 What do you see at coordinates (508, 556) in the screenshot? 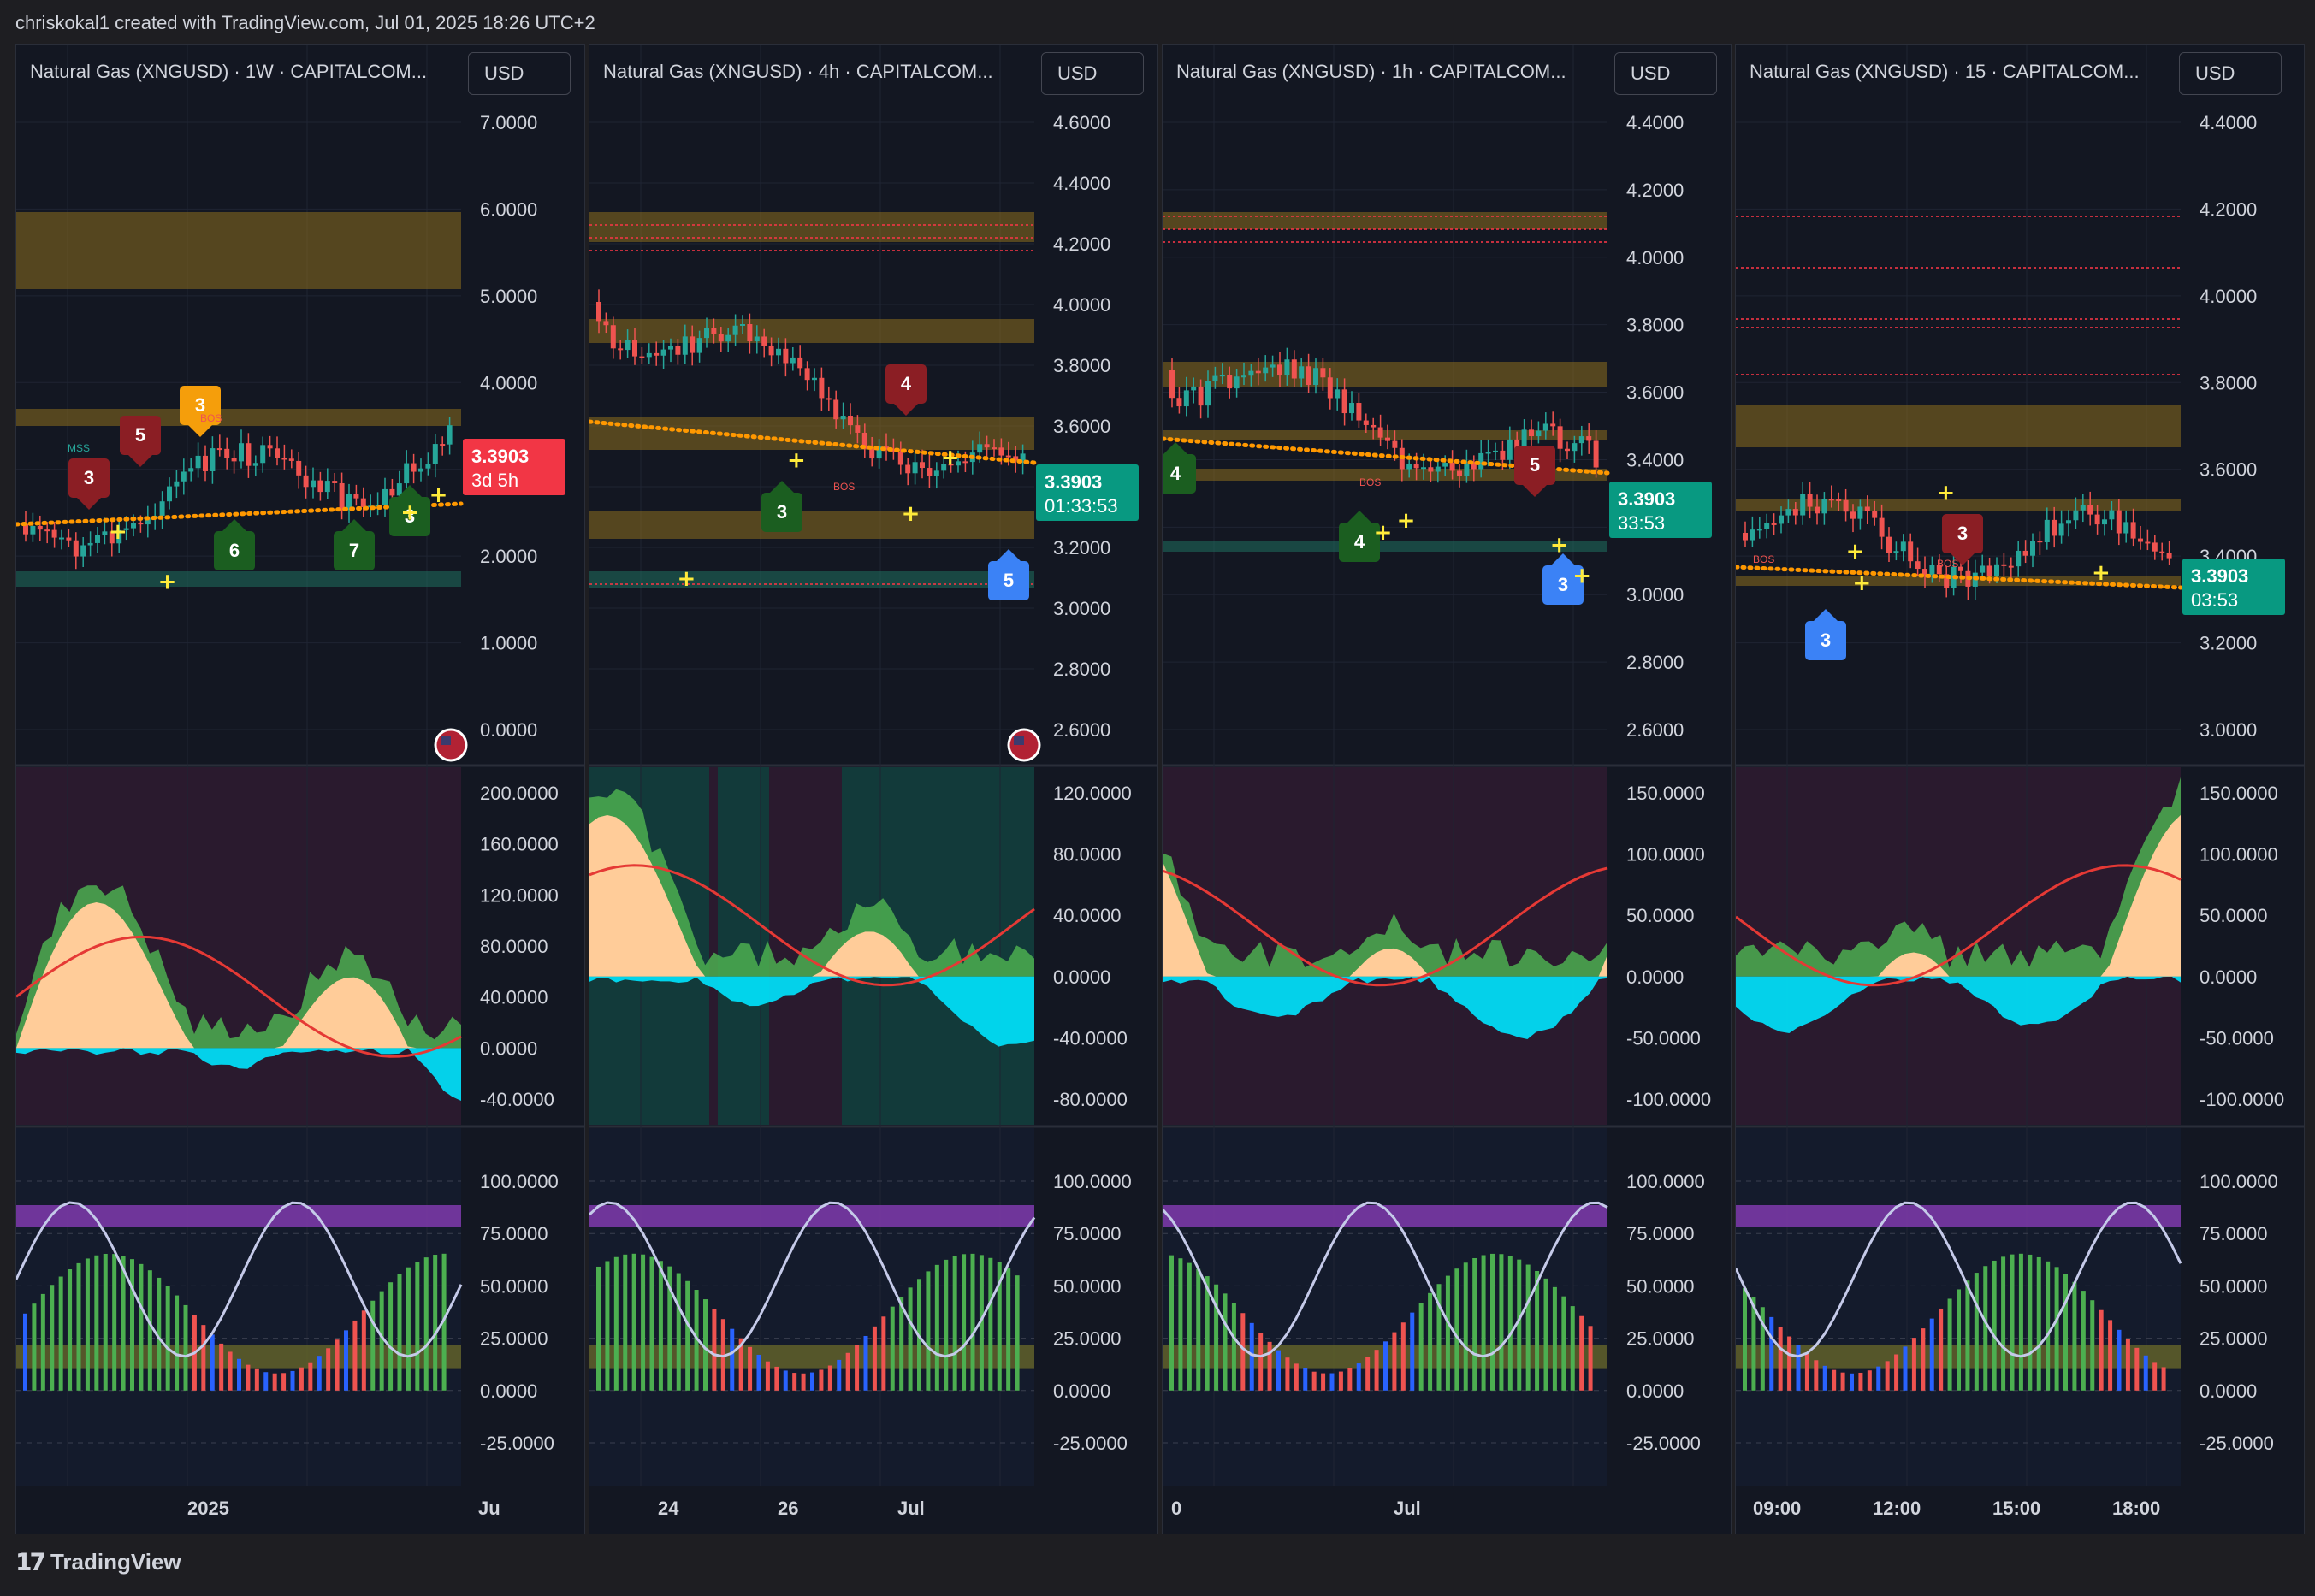
I see `price-axis-label: 2.0000` at bounding box center [508, 556].